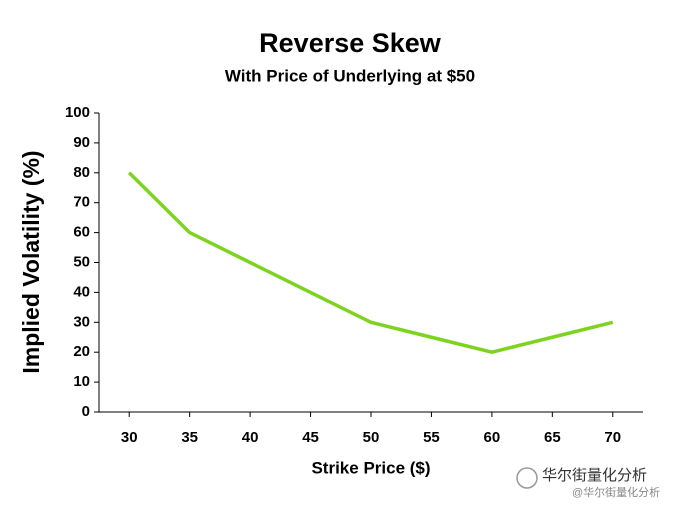  I want to click on y-tick-label: 70, so click(81, 202).